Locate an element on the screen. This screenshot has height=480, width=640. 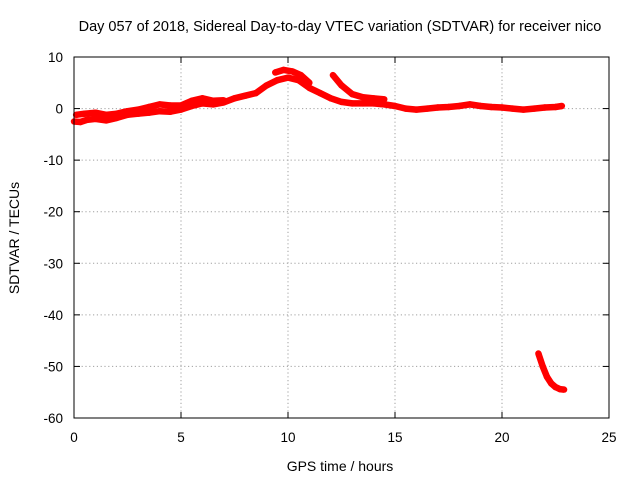
x-tick-labels: 0 5 10 15 20 25 is located at coordinates (343, 437).